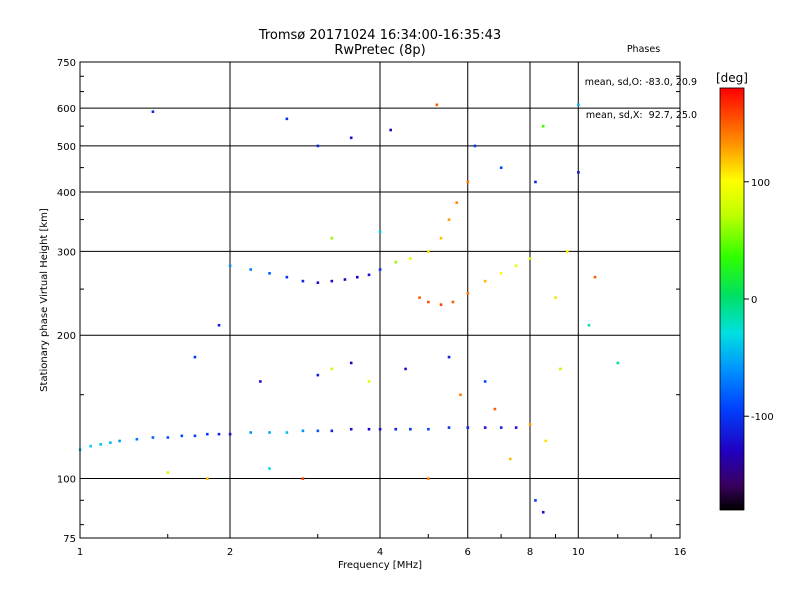 Image resolution: width=800 pixels, height=600 pixels. What do you see at coordinates (468, 552) in the screenshot?
I see `x-tick-label: 6` at bounding box center [468, 552].